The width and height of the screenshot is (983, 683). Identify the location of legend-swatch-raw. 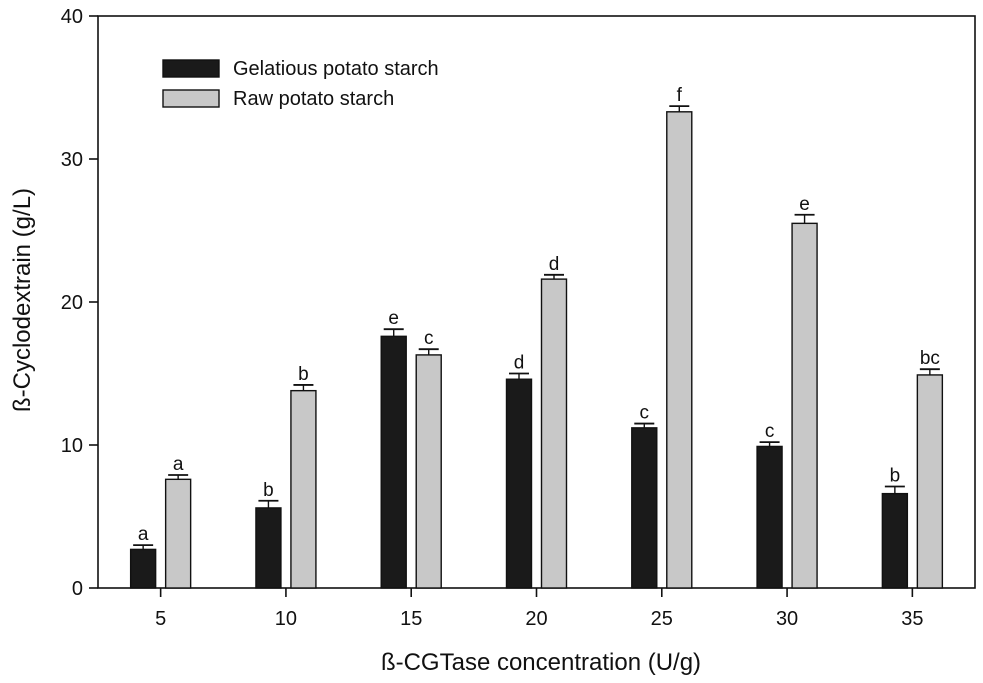
(191, 98).